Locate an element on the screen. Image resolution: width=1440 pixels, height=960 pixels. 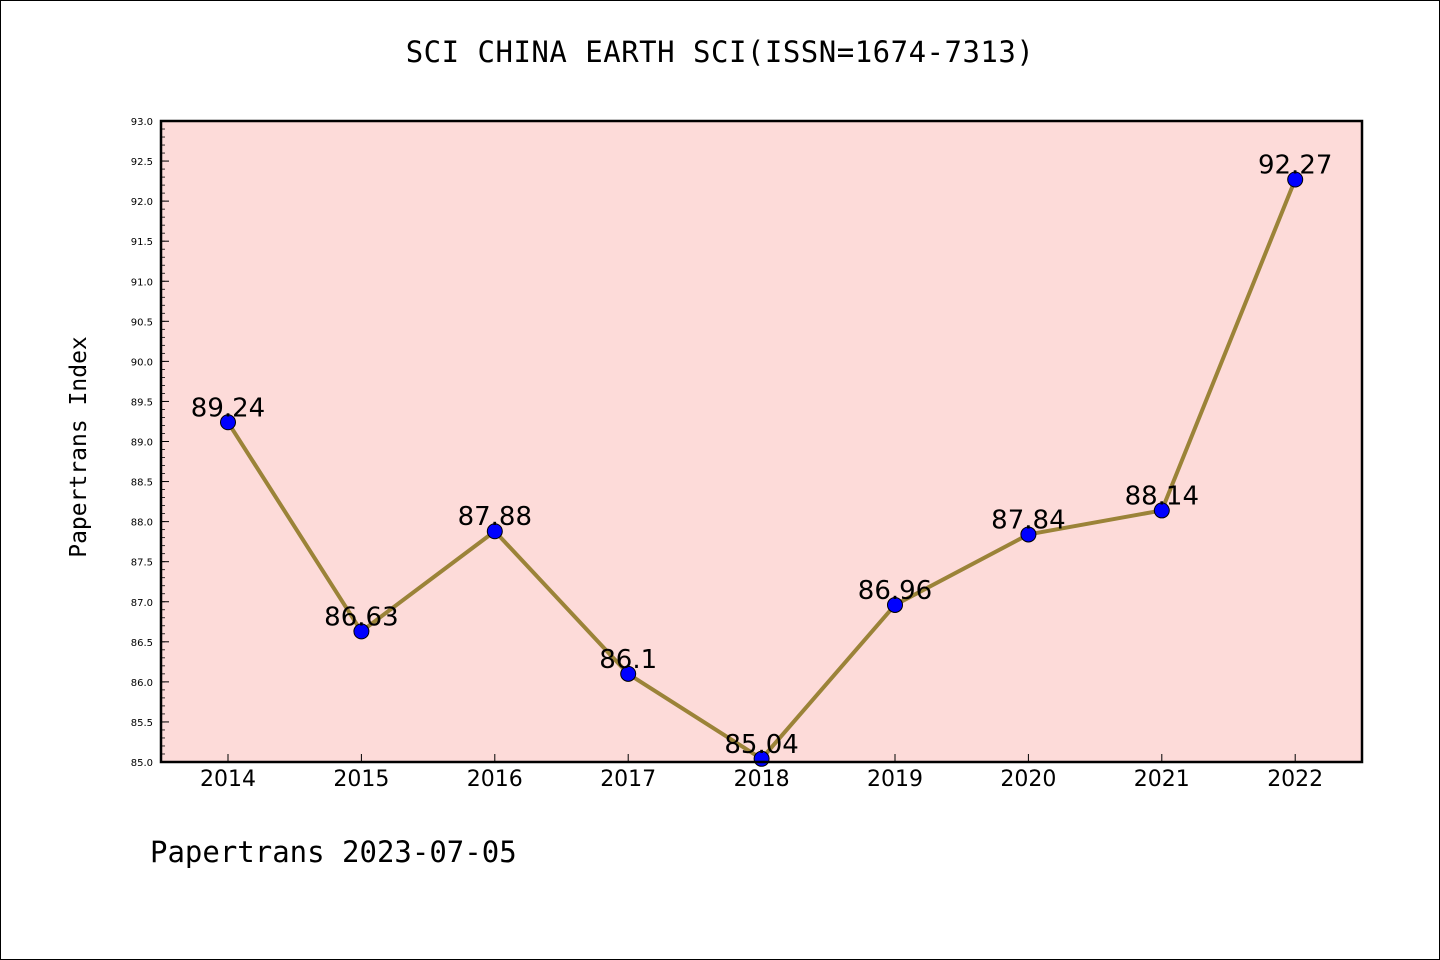
x-tick-label: 2022 is located at coordinates (1295, 779).